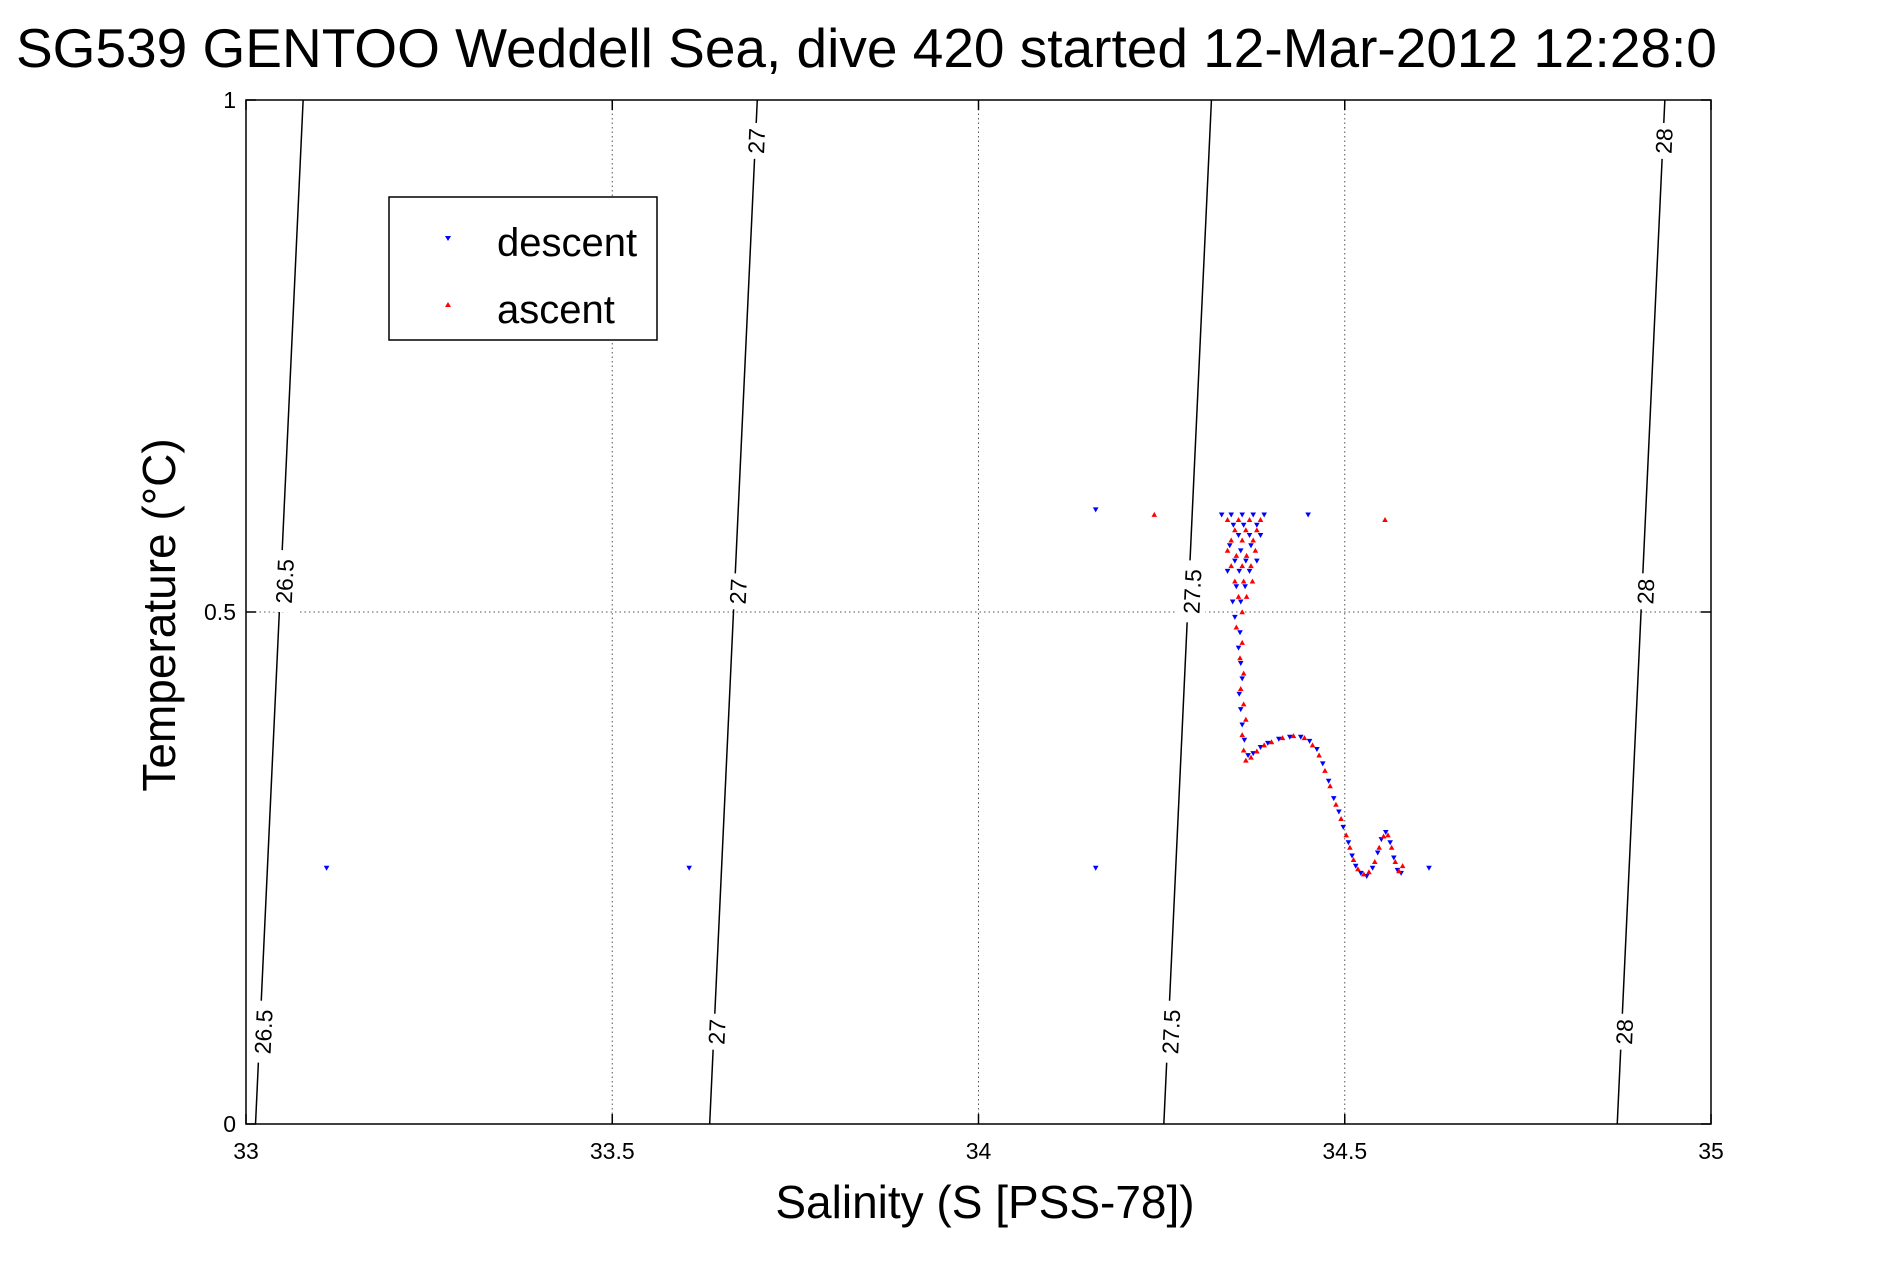 This screenshot has width=1891, height=1262. Describe the element at coordinates (220, 612) in the screenshot. I see `y-tick-label: 0.5` at that location.